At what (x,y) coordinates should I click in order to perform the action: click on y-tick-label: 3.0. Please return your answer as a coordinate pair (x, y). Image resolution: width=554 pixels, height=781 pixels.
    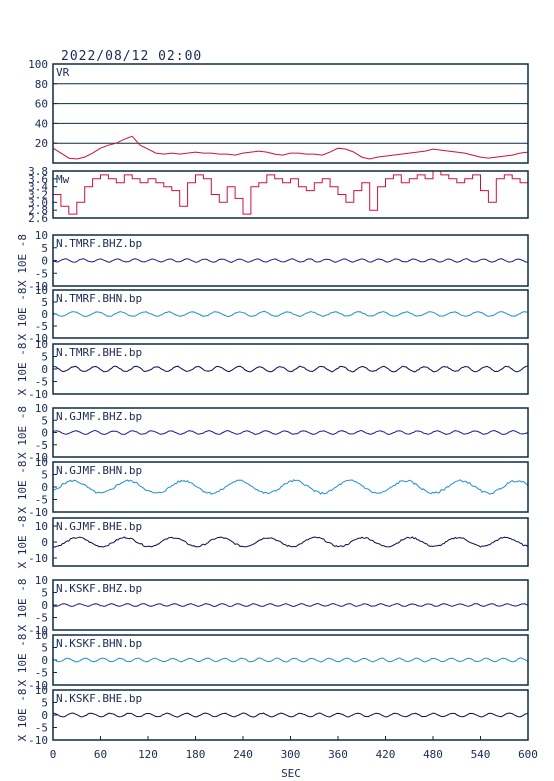
    Looking at the image, I should click on (38, 202).